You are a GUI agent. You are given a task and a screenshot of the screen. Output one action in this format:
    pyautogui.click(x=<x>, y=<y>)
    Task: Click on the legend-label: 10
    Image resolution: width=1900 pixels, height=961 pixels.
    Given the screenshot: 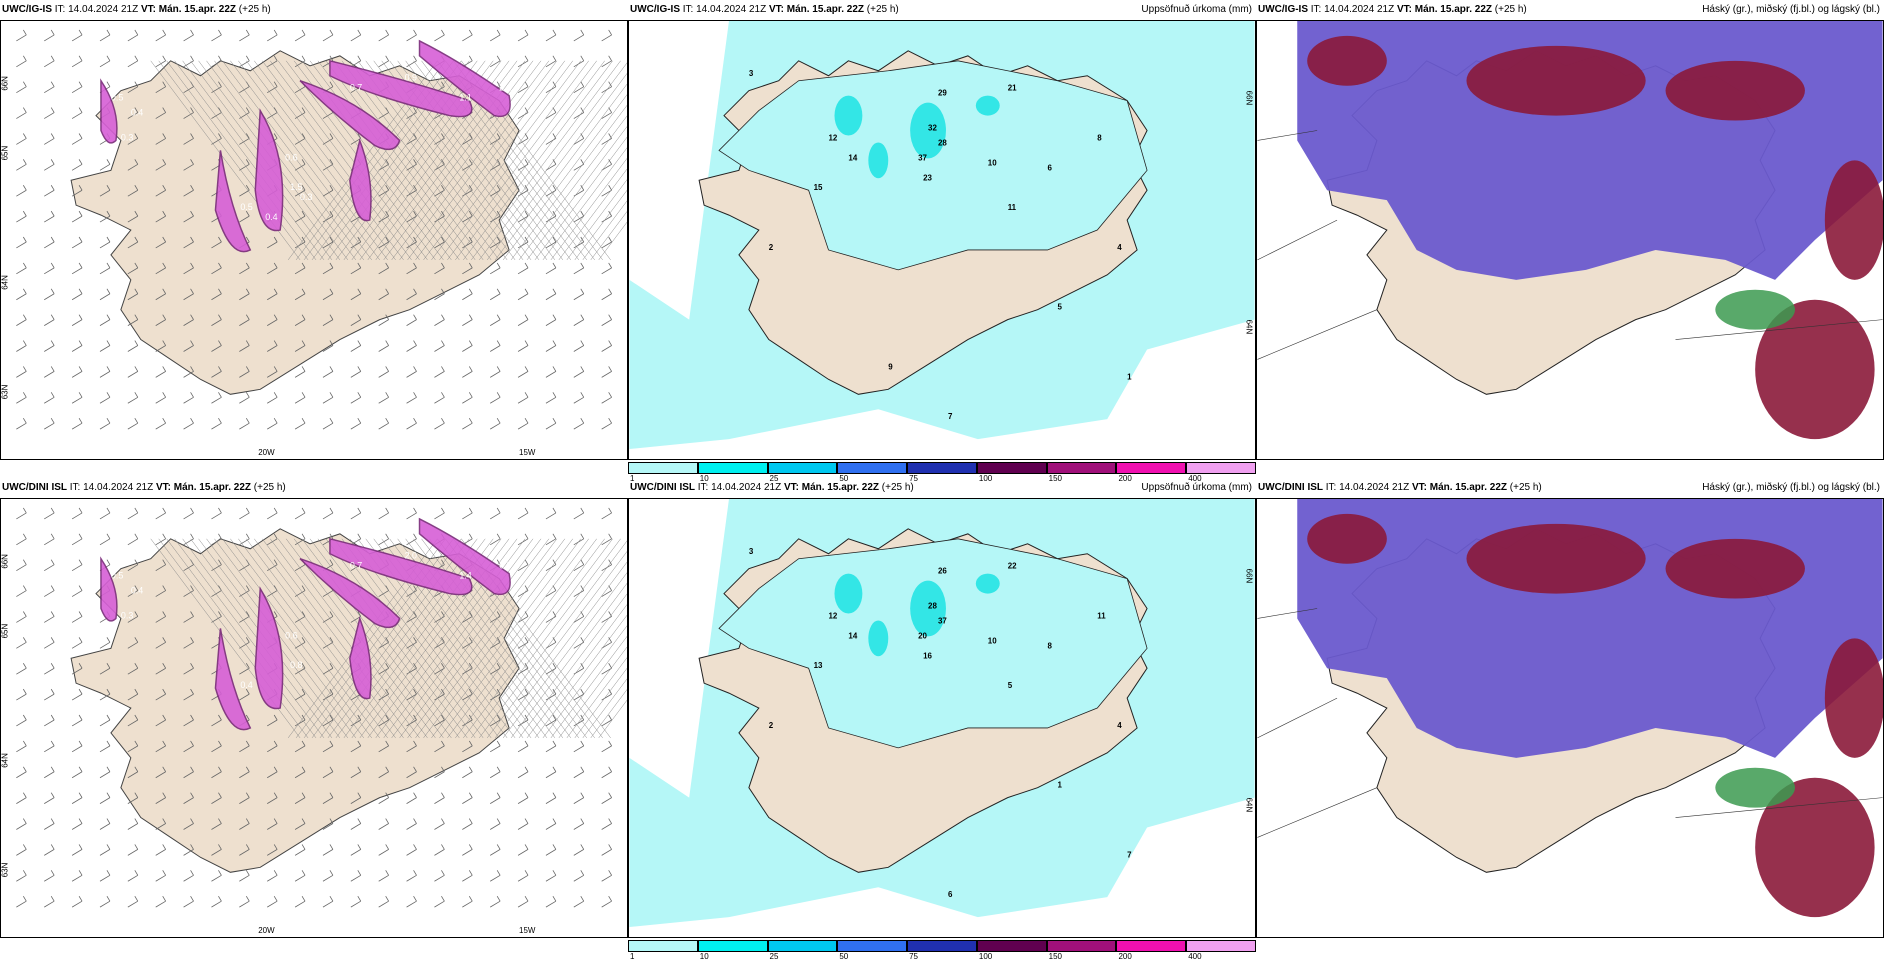 What is the action you would take?
    pyautogui.click(x=704, y=478)
    